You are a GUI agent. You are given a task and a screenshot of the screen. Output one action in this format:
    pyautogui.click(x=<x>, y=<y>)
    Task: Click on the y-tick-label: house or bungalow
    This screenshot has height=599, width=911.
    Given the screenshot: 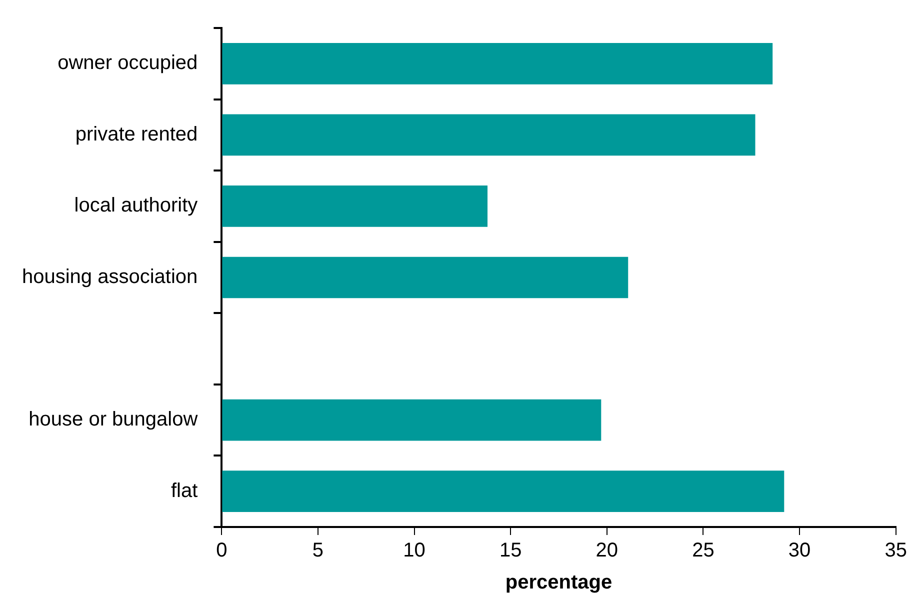 What is the action you would take?
    pyautogui.click(x=113, y=419)
    